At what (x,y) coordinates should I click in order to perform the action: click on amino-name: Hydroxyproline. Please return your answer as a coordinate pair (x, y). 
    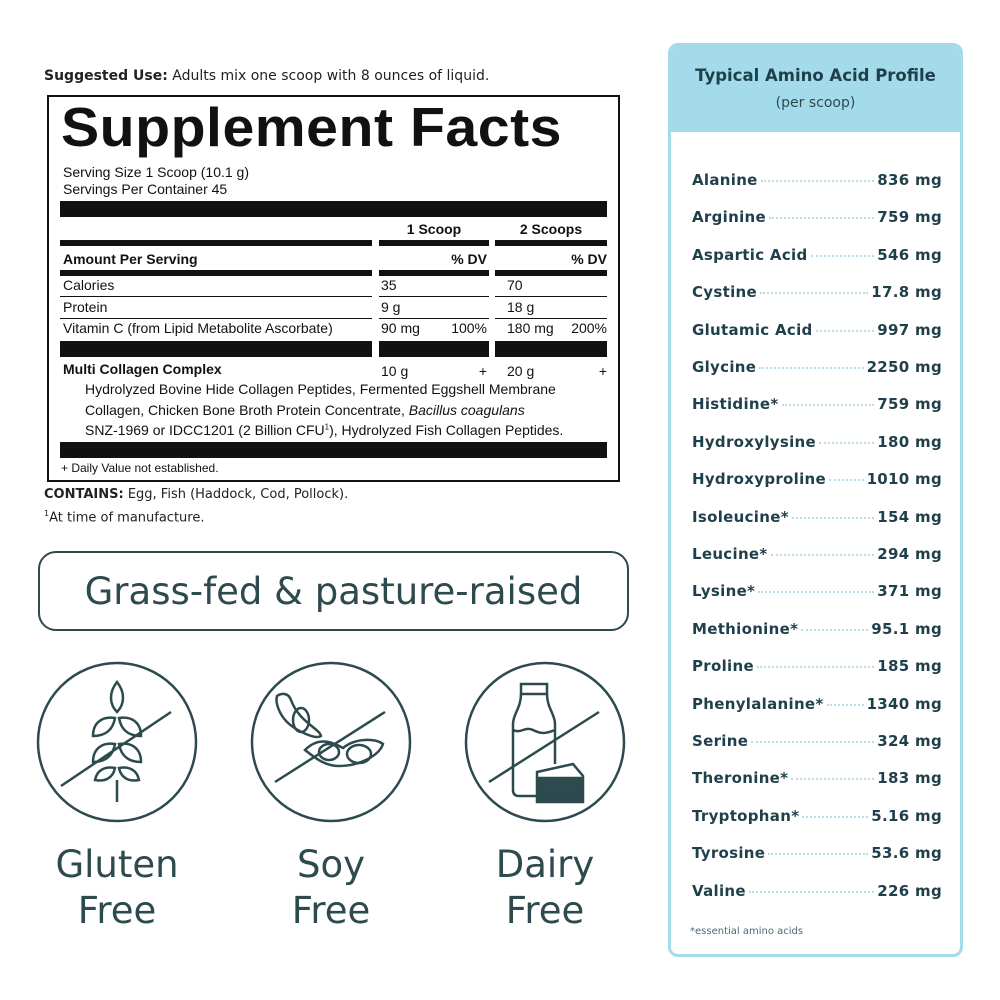
    Looking at the image, I should click on (759, 479).